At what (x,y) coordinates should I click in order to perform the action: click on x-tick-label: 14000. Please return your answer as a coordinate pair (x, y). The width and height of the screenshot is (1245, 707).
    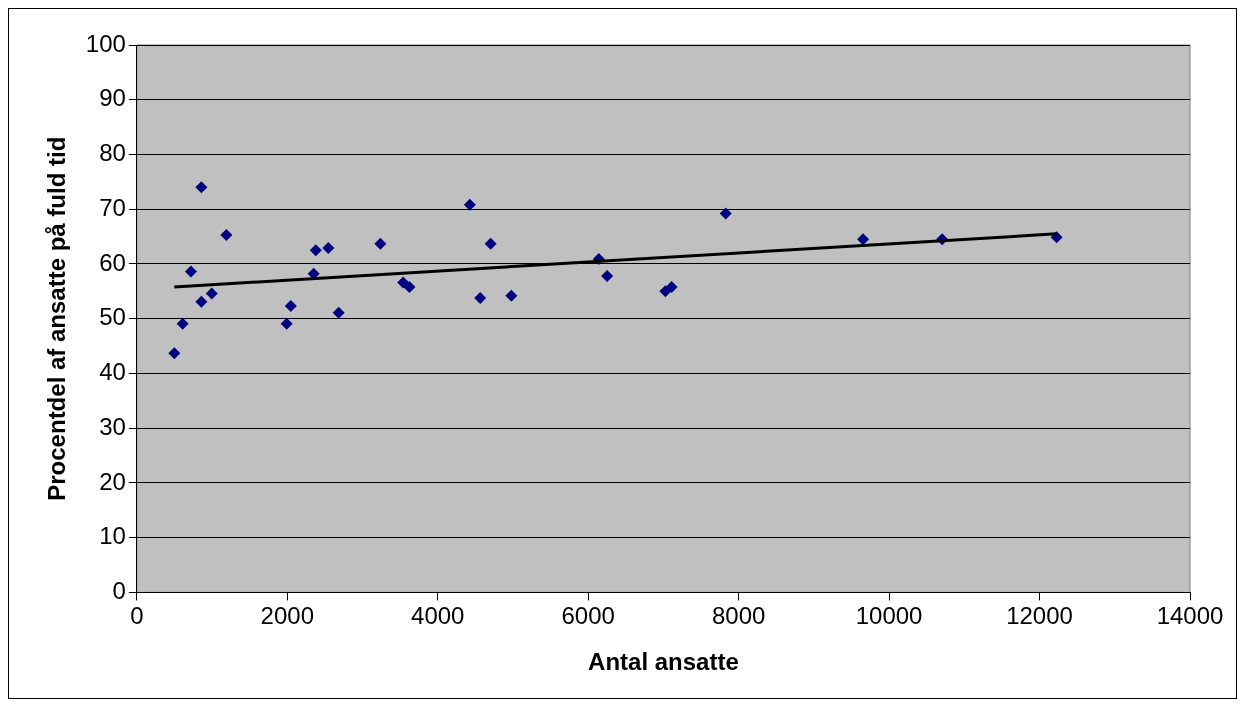
    Looking at the image, I should click on (1190, 616).